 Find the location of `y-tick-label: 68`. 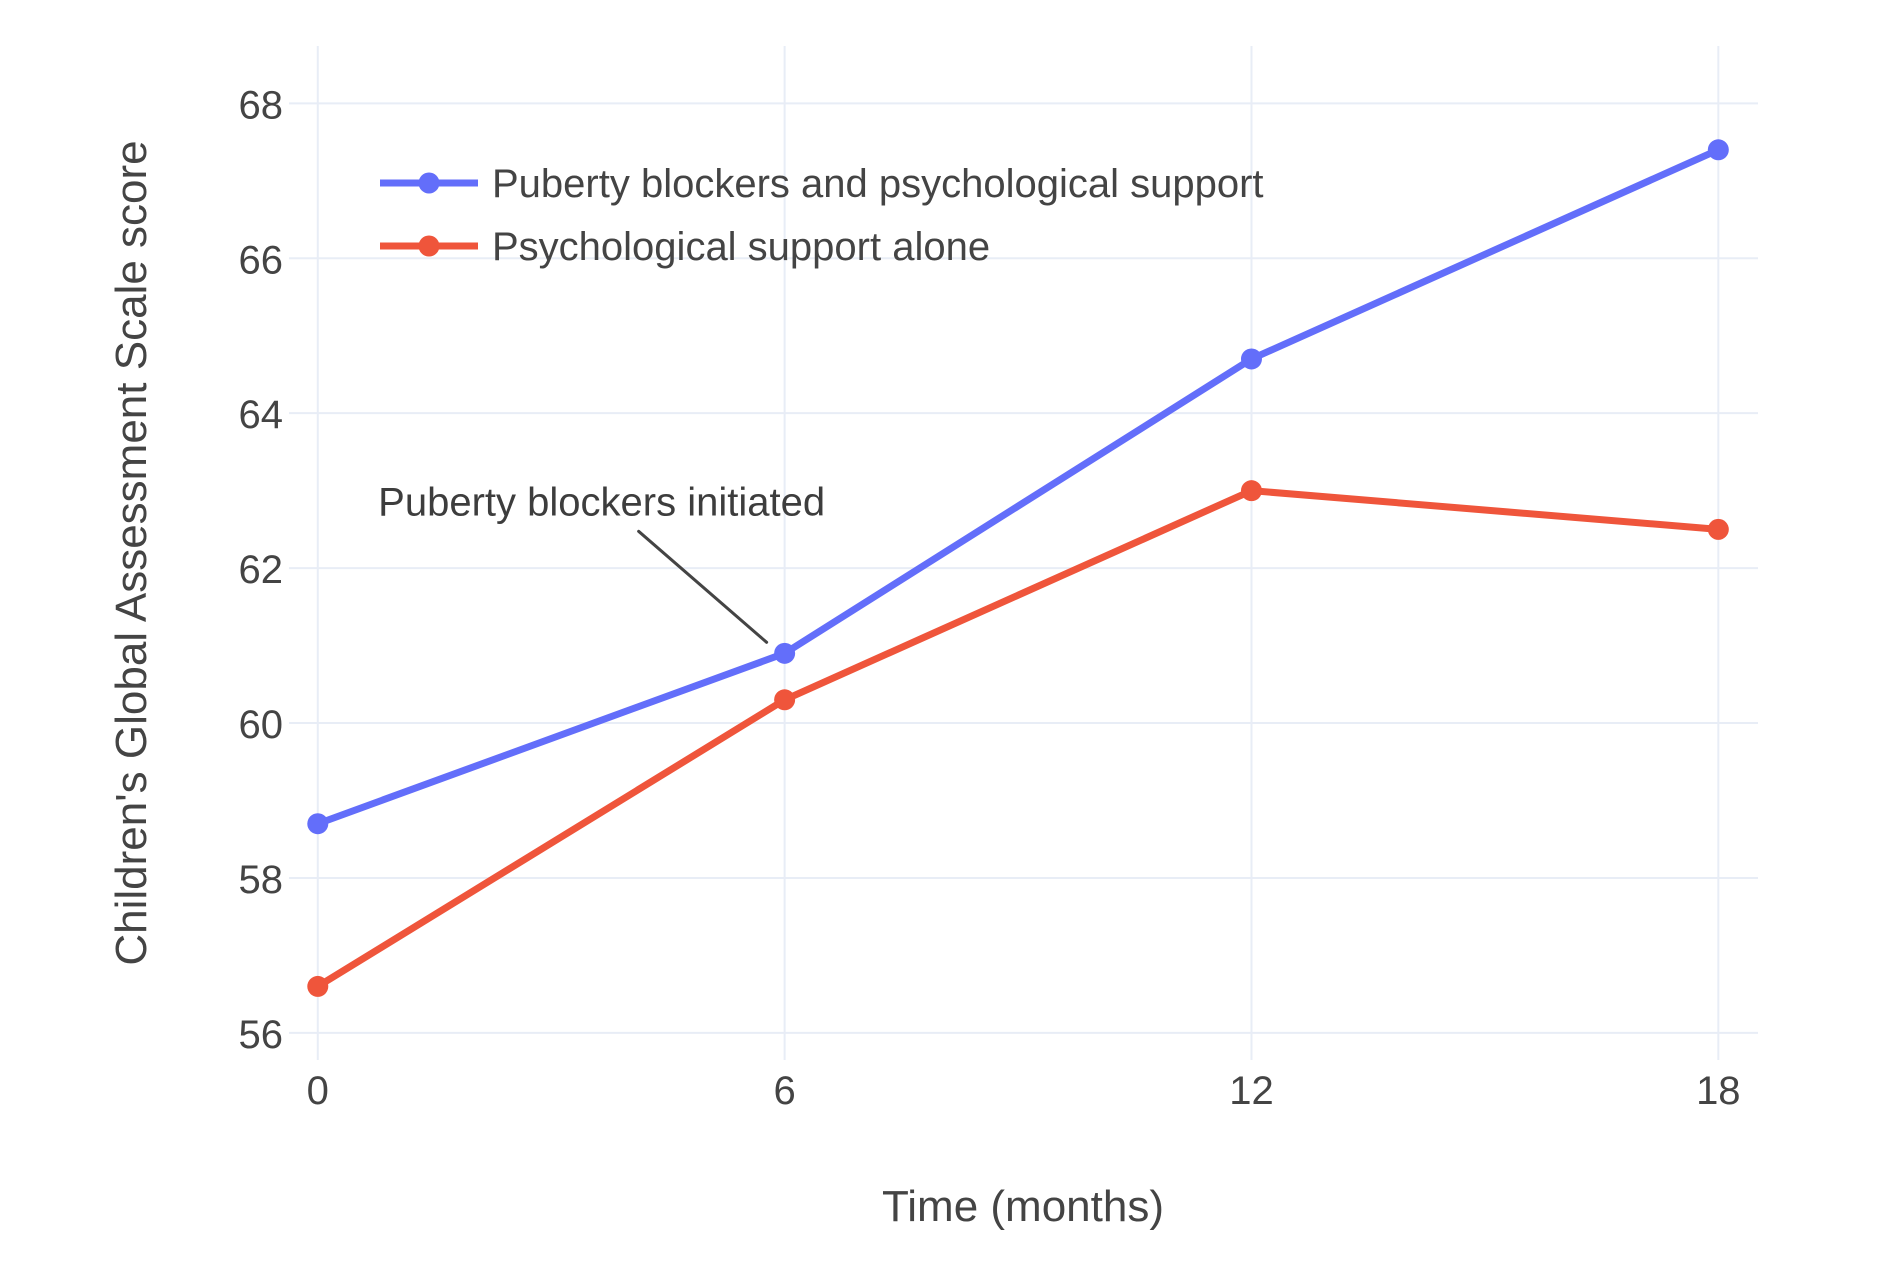

y-tick-label: 68 is located at coordinates (261, 105).